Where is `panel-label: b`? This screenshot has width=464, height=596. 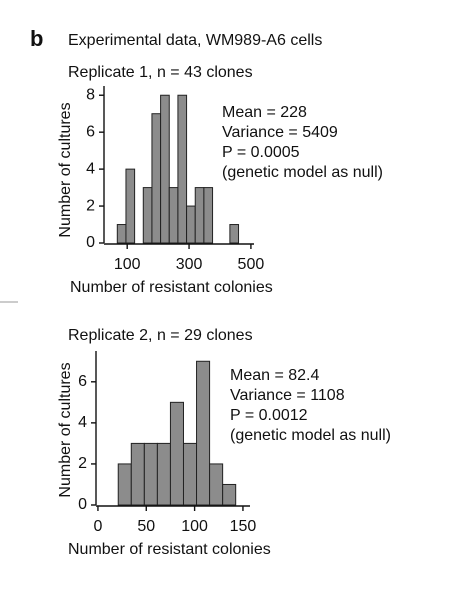
panel-label: b is located at coordinates (36, 38).